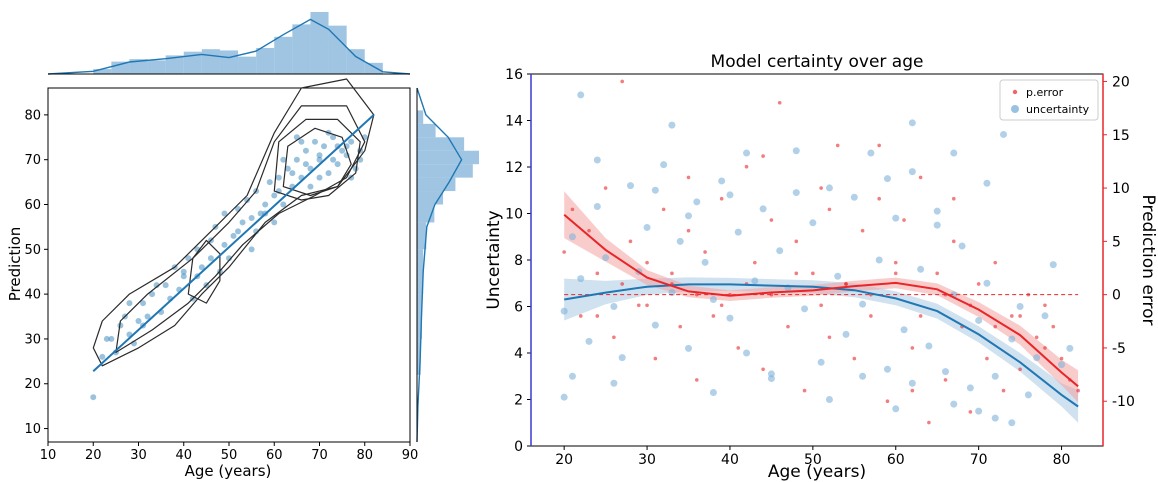 The width and height of the screenshot is (1158, 482). What do you see at coordinates (410, 455) in the screenshot?
I see `x-tick-label: 90` at bounding box center [410, 455].